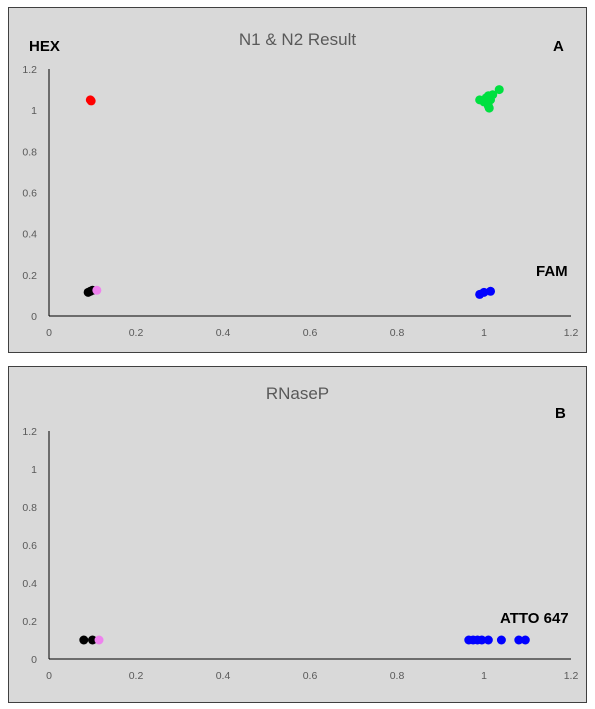 The width and height of the screenshot is (595, 709). I want to click on annotation-atto-647: ATTO 647, so click(534, 618).